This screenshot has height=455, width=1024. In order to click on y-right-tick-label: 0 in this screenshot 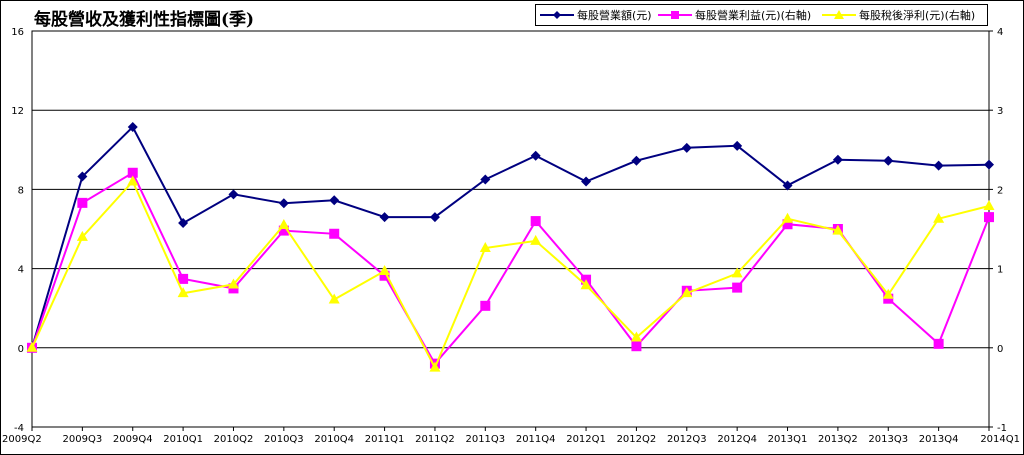, I will do `click(1000, 349)`.